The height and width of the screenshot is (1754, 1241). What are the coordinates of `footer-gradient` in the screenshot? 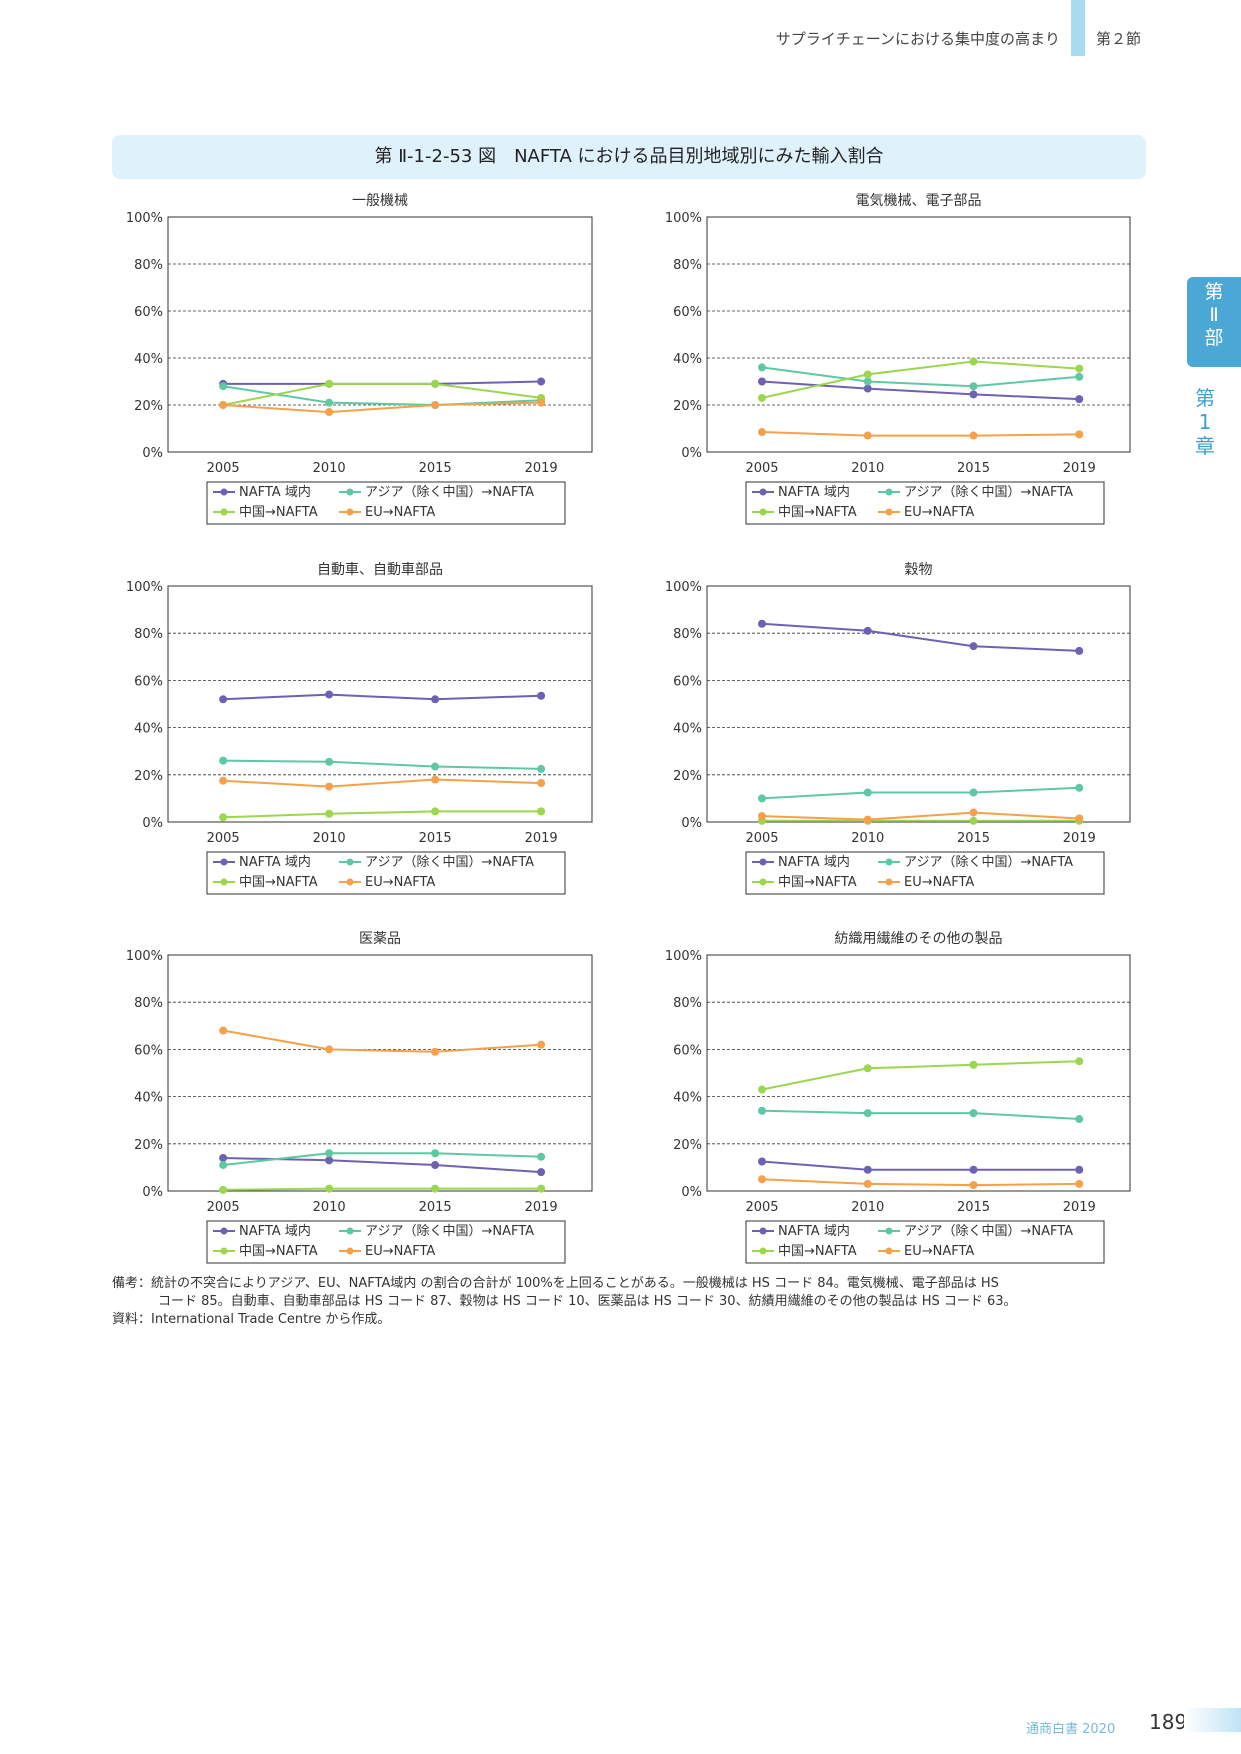 It's located at (1212, 1720).